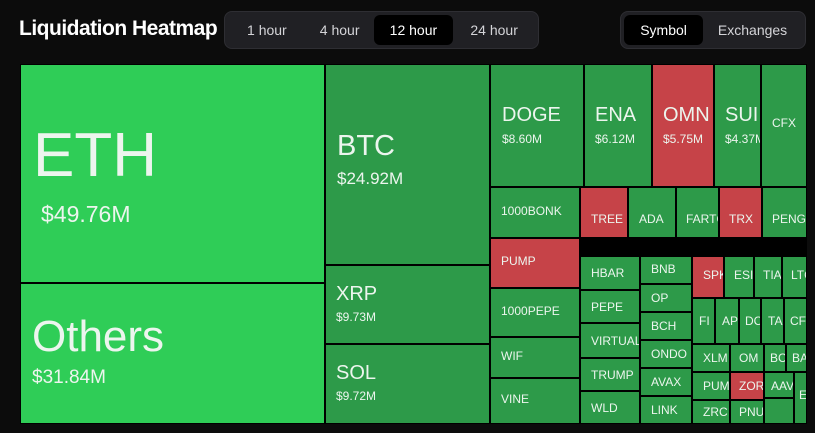 The height and width of the screenshot is (433, 815). Describe the element at coordinates (702, 219) in the screenshot. I see `tile-symbol: FARTC` at that location.